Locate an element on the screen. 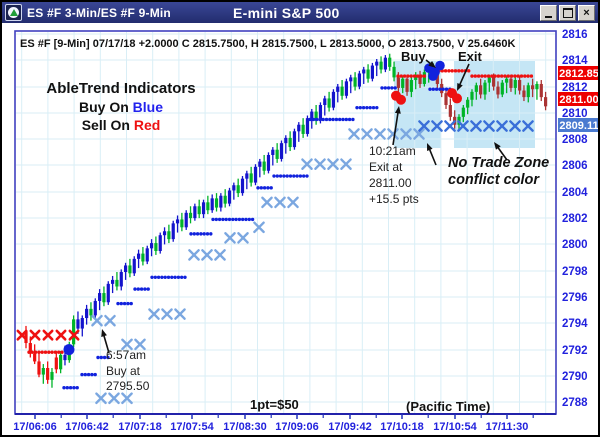  no-trade-zone-label: No Trade Zone conflict color is located at coordinates (499, 171).